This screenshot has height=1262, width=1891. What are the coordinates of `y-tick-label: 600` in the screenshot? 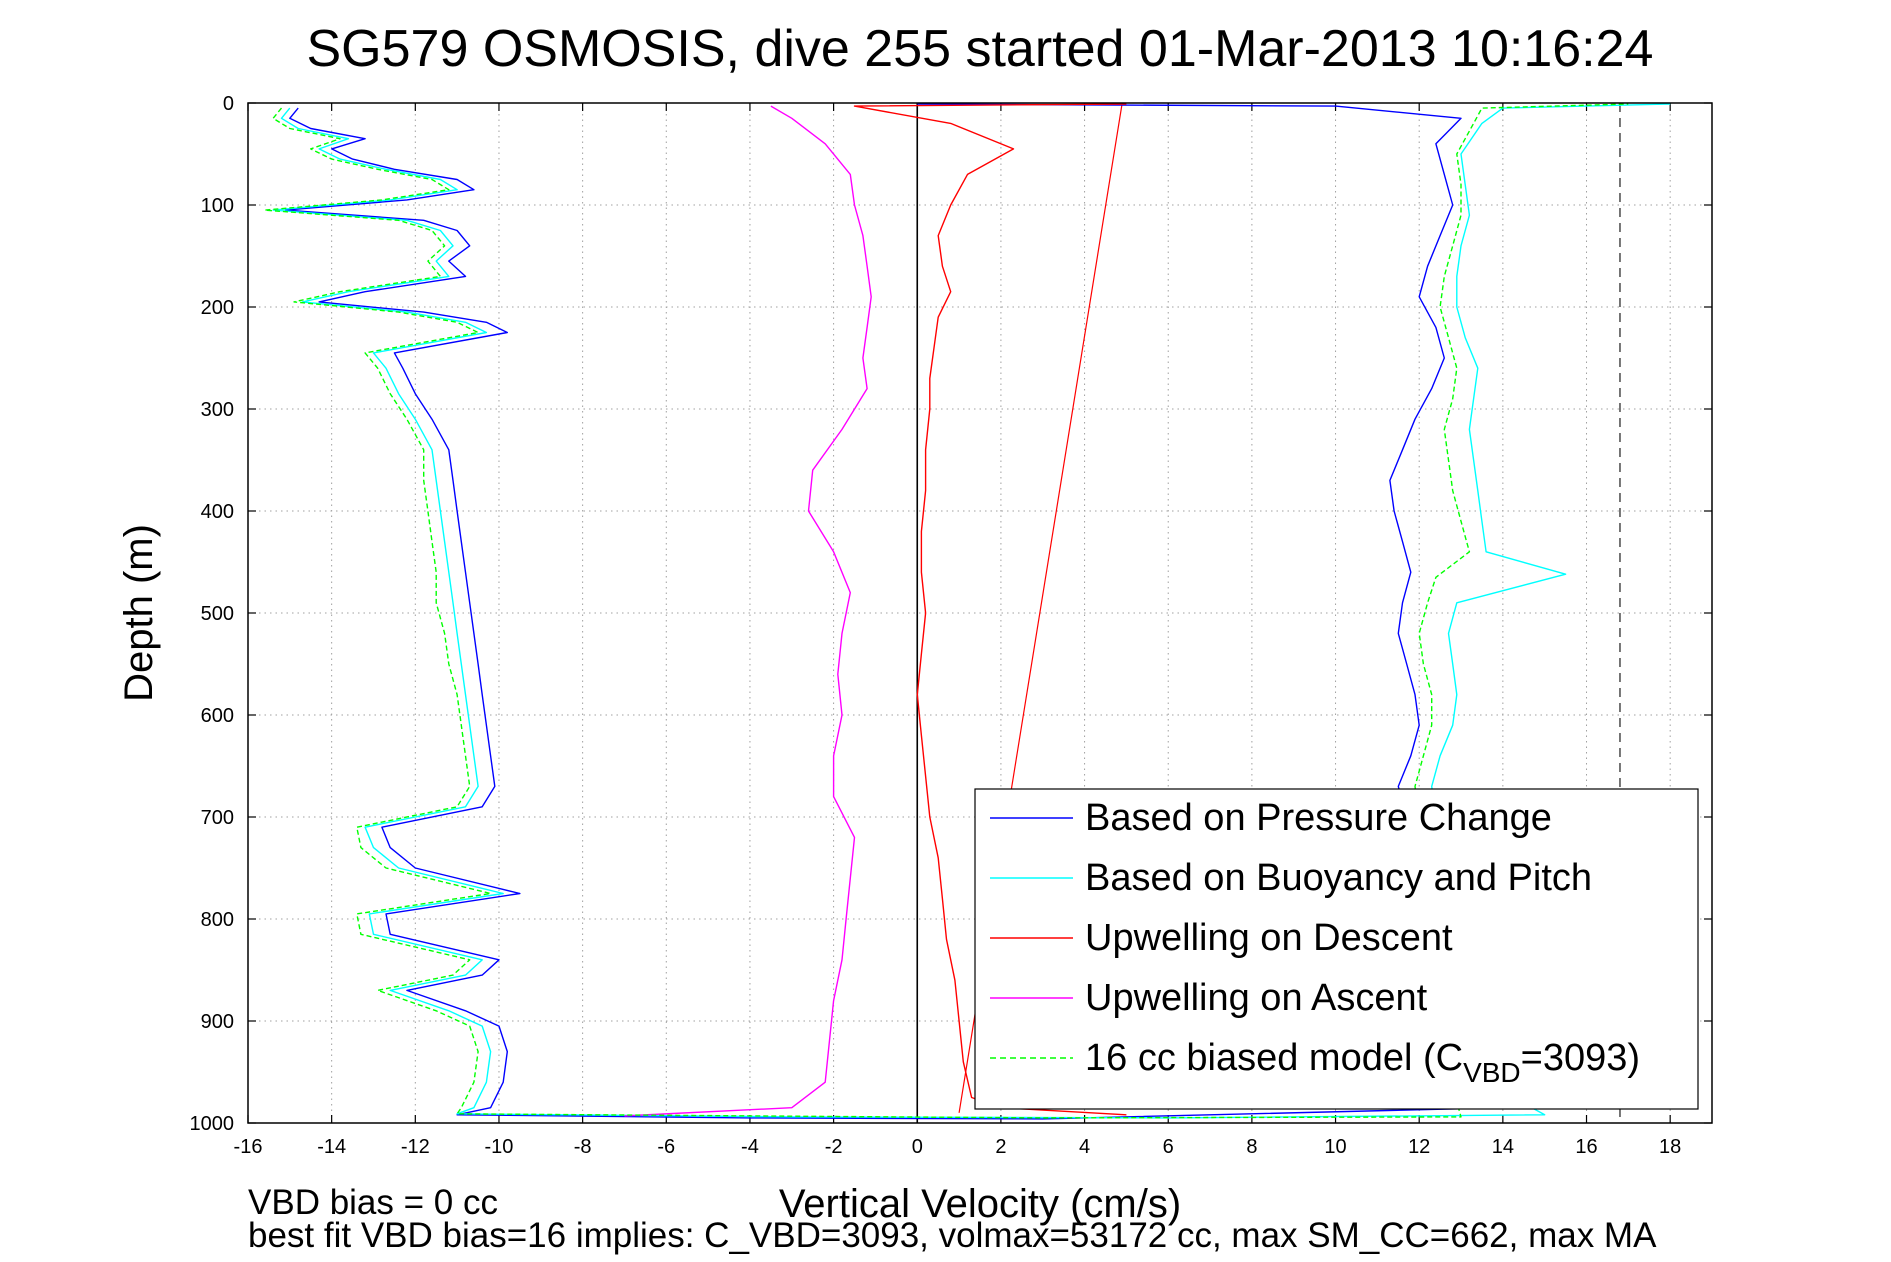 It's located at (217, 716).